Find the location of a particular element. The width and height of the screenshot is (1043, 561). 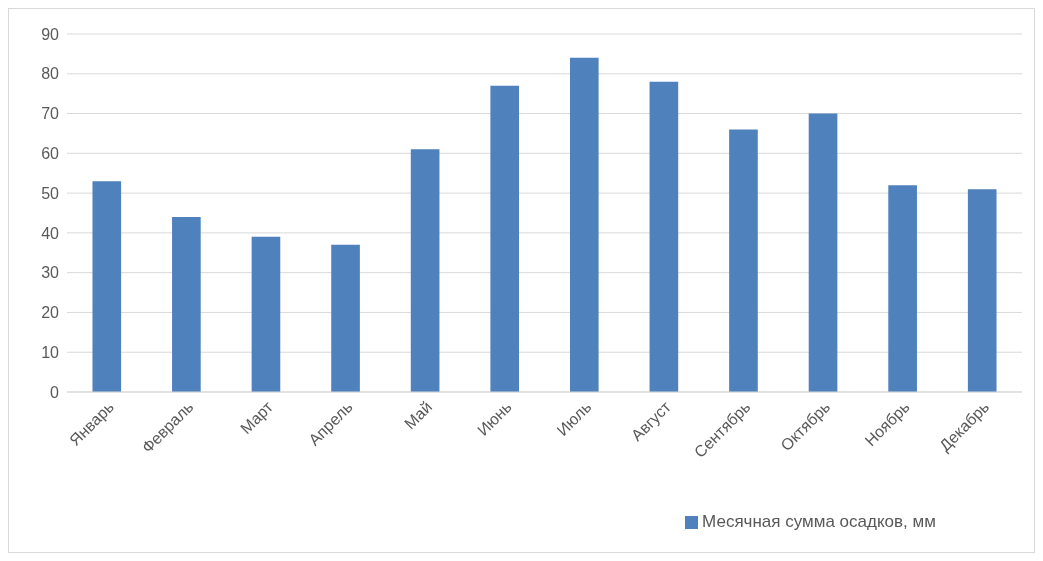

y-tick-label: 40 is located at coordinates (50, 233).